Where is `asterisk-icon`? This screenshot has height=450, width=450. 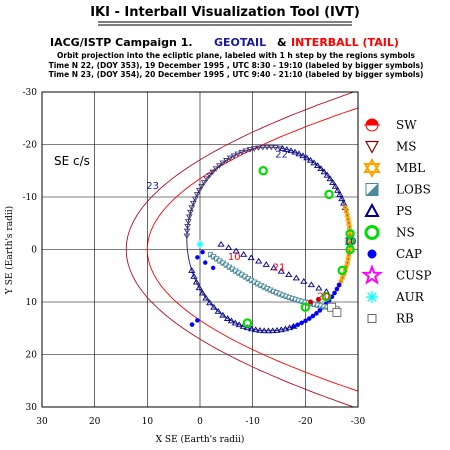 asterisk-icon is located at coordinates (372, 297).